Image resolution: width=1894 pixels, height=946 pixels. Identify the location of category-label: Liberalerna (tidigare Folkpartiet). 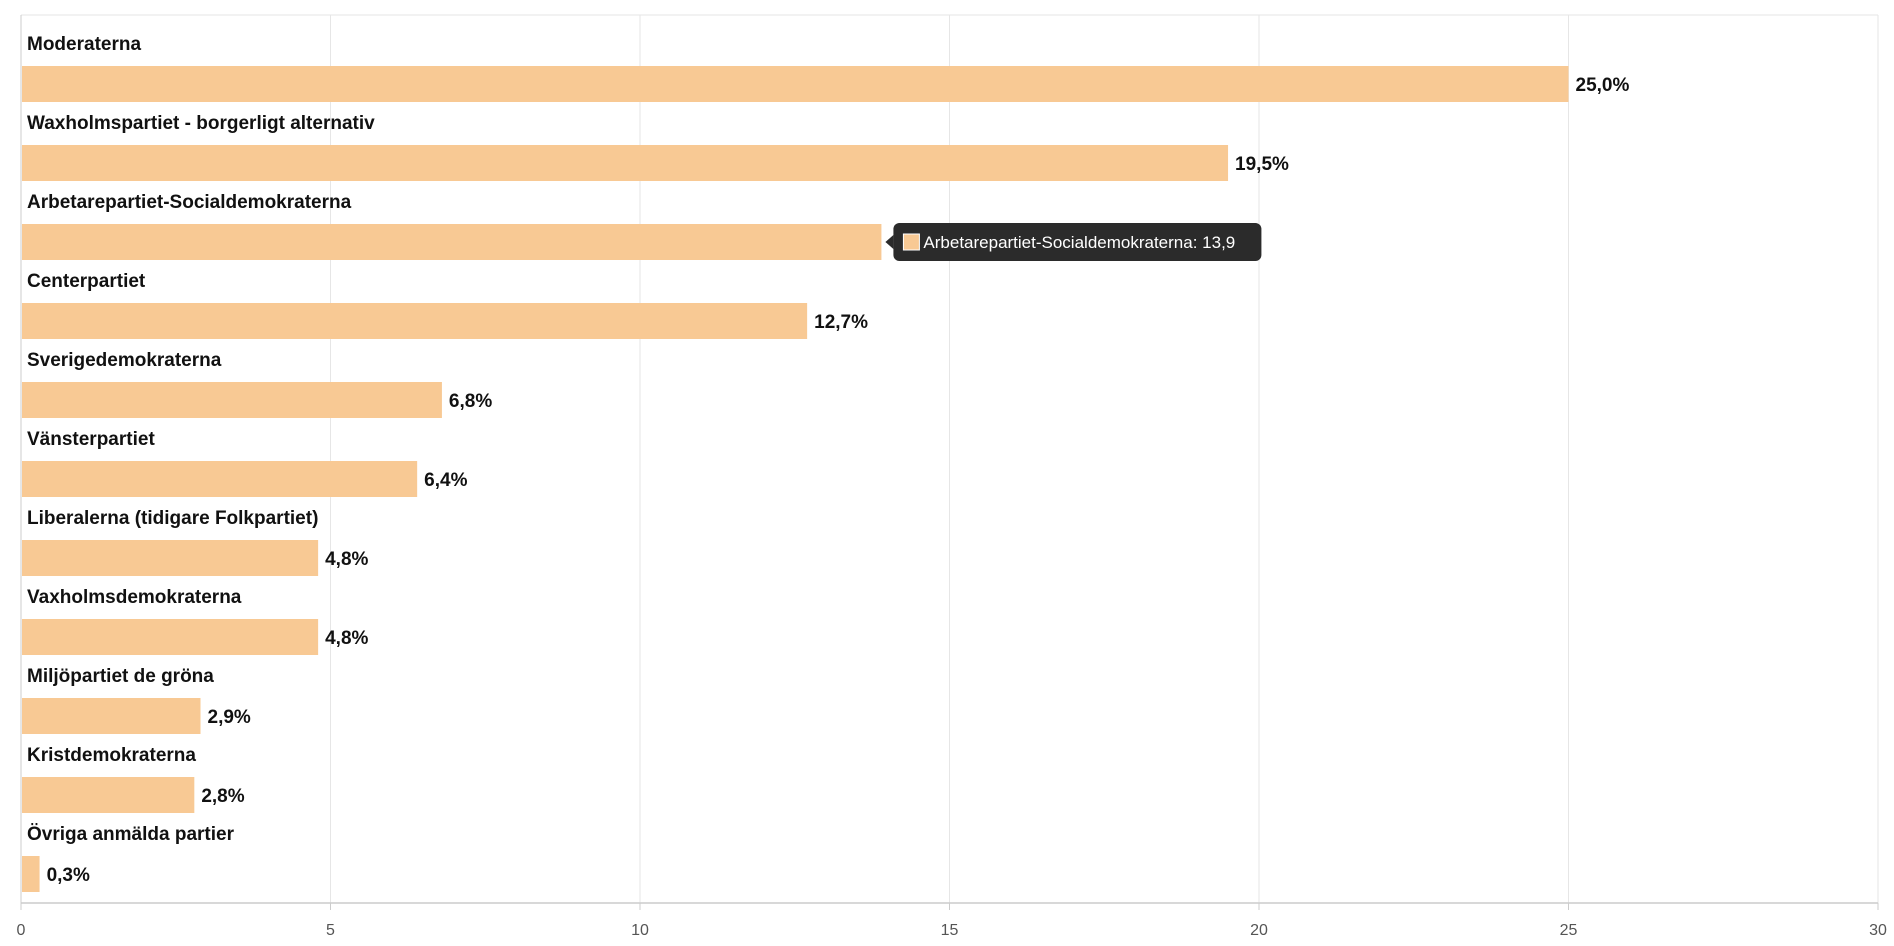
(172, 518).